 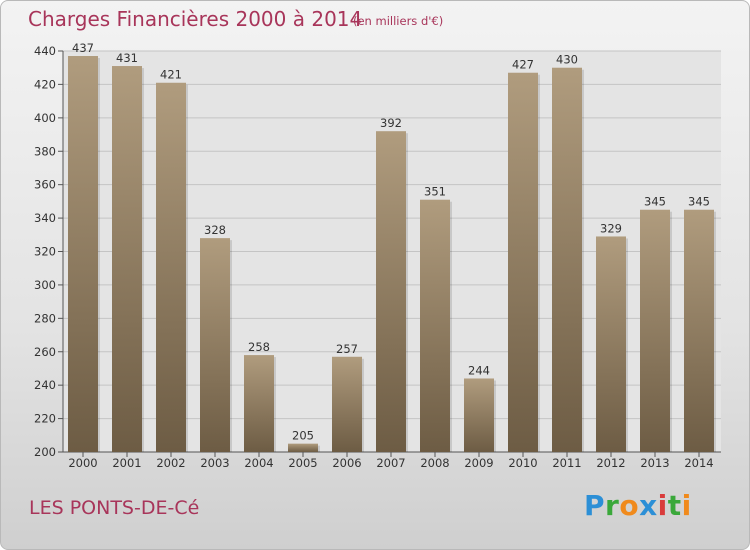 What do you see at coordinates (303, 436) in the screenshot?
I see `bar-value-label: 205` at bounding box center [303, 436].